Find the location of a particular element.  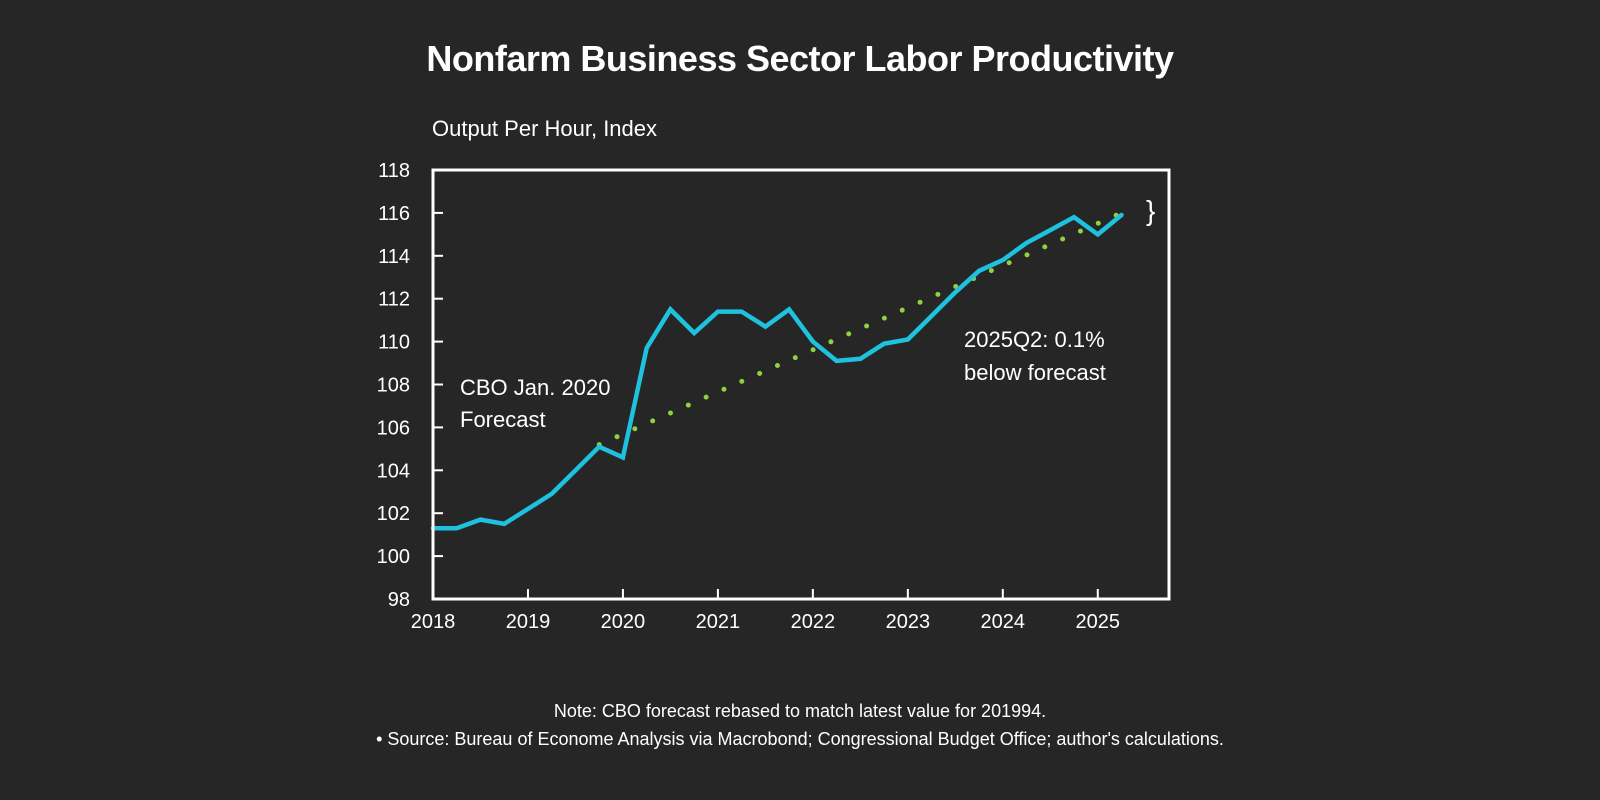

y-tick-label: 116 is located at coordinates (394, 214).